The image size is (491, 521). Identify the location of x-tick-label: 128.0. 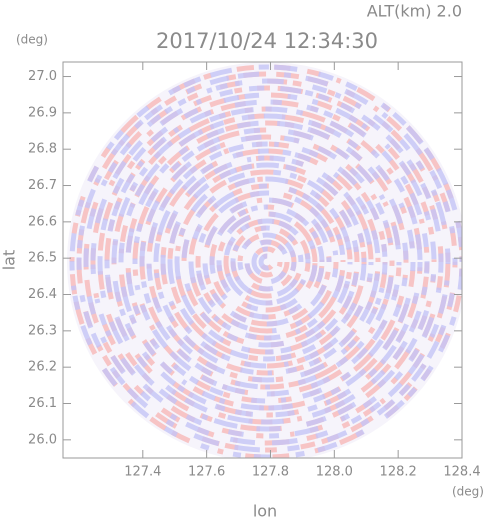
(334, 472).